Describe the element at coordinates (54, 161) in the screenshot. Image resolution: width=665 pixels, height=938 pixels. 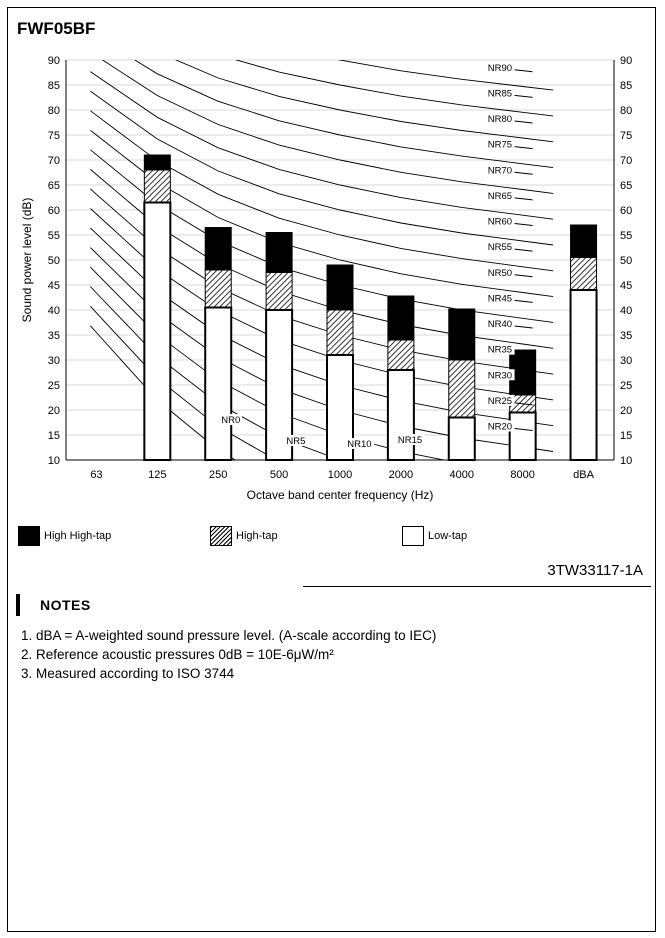
I see `y-tick-label-left: 70` at that location.